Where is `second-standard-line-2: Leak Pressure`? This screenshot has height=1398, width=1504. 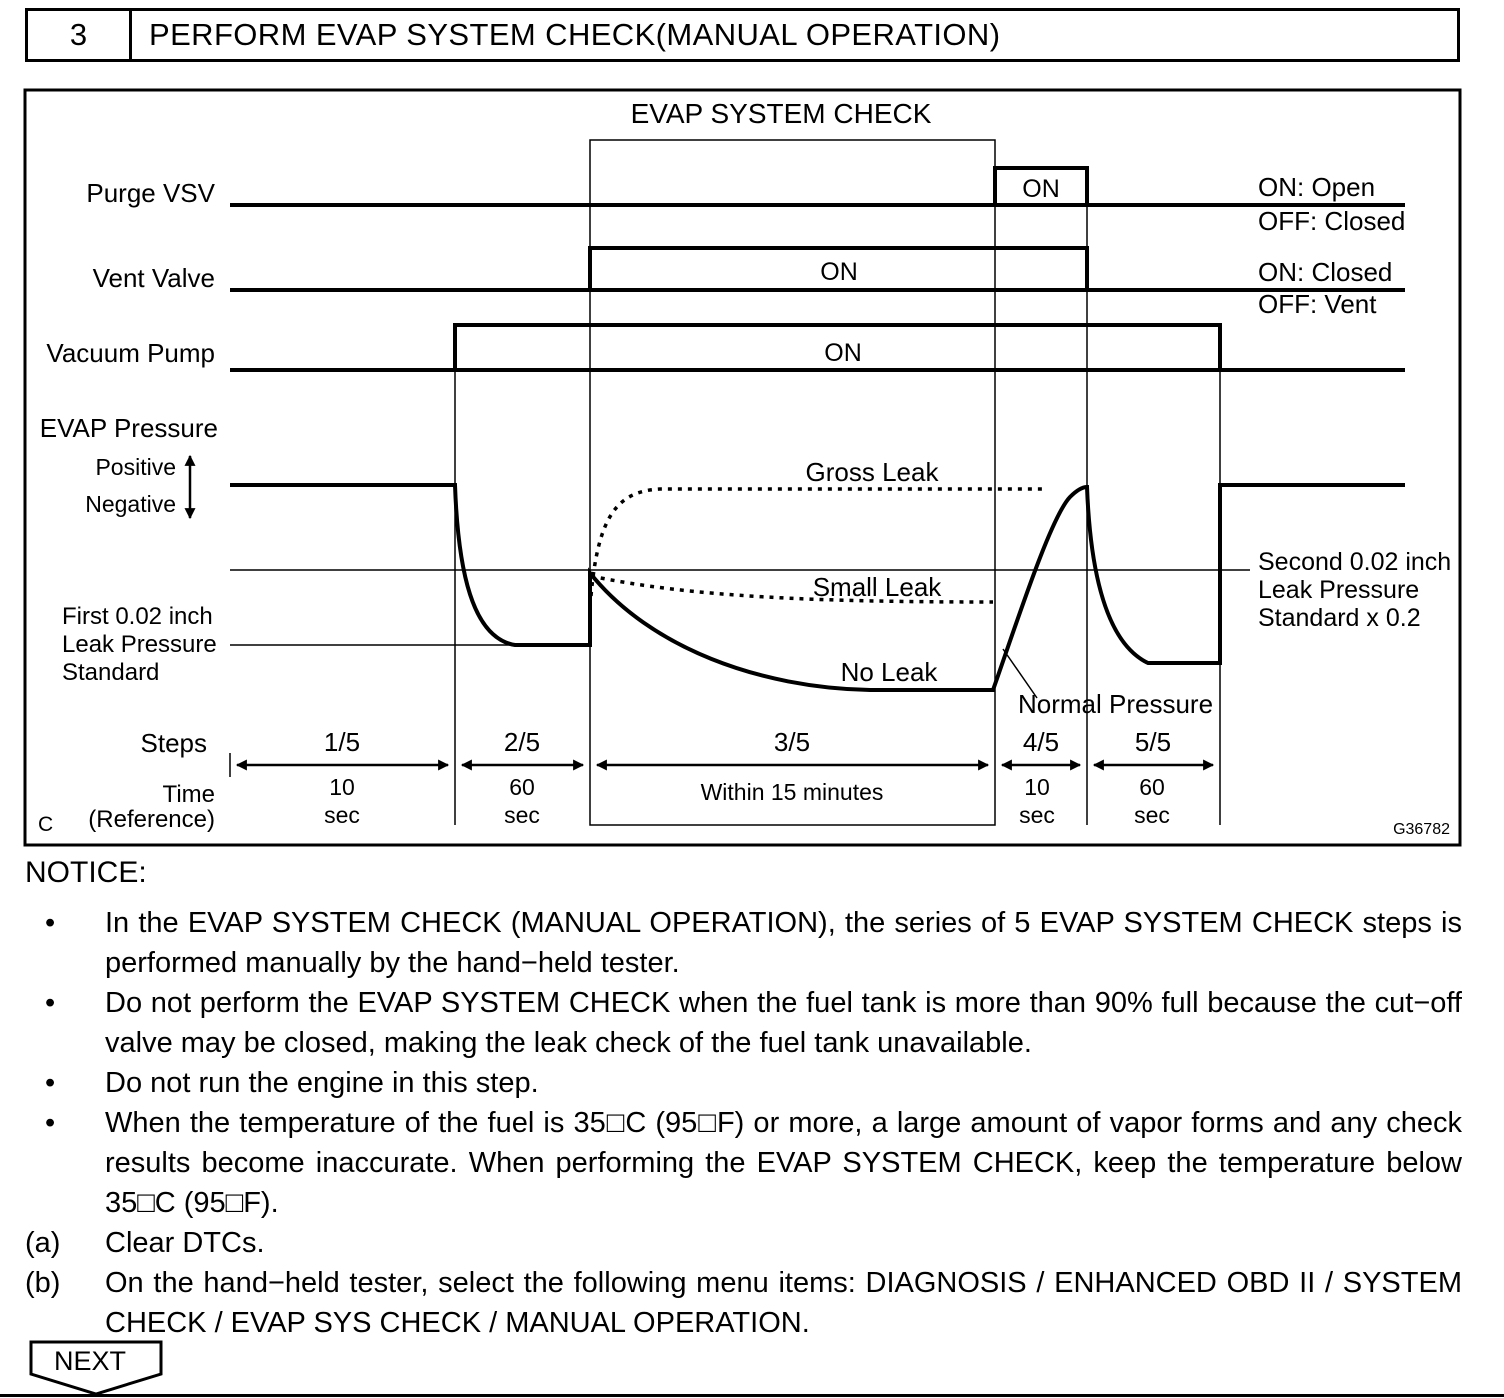 second-standard-line-2: Leak Pressure is located at coordinates (1338, 590).